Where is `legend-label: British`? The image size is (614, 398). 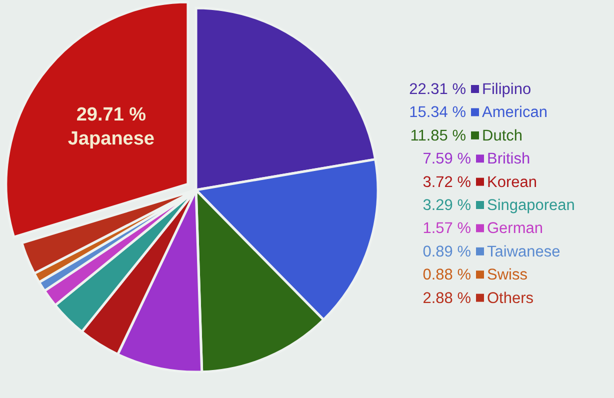
legend-label: British is located at coordinates (508, 159).